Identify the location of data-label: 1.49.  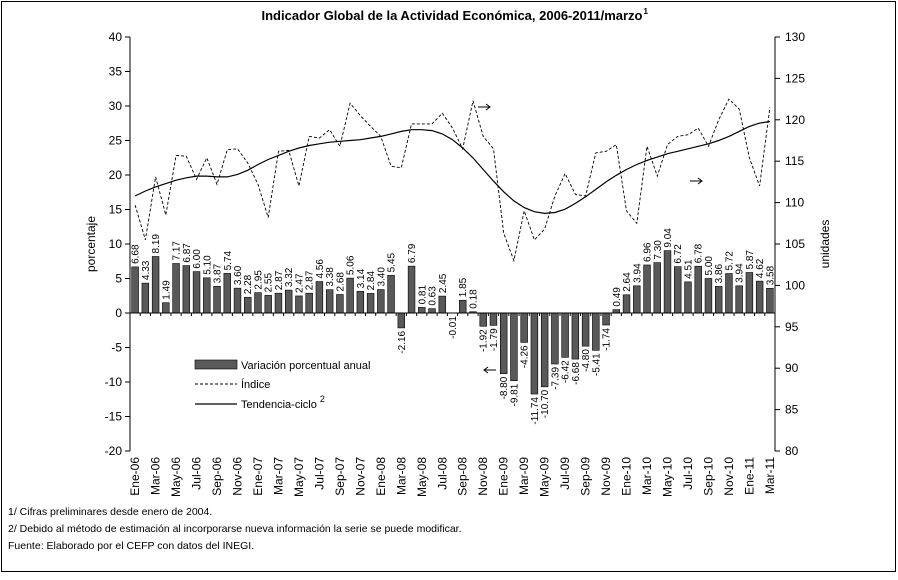
(166, 290).